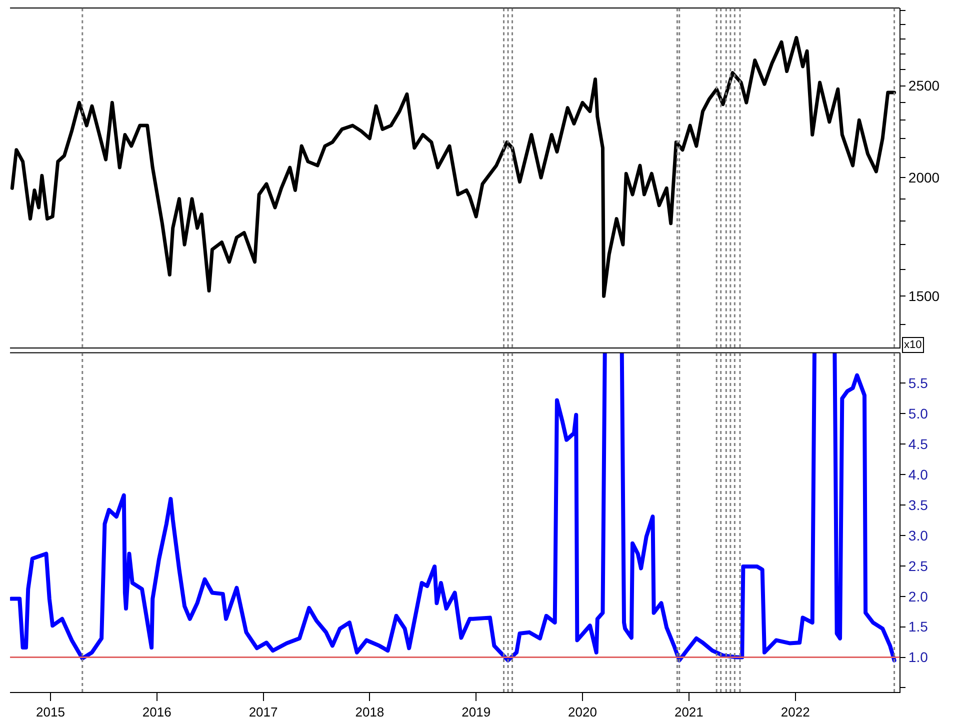 Image resolution: width=955 pixels, height=720 pixels. What do you see at coordinates (918, 657) in the screenshot?
I see `y-tick-label: 1.0` at bounding box center [918, 657].